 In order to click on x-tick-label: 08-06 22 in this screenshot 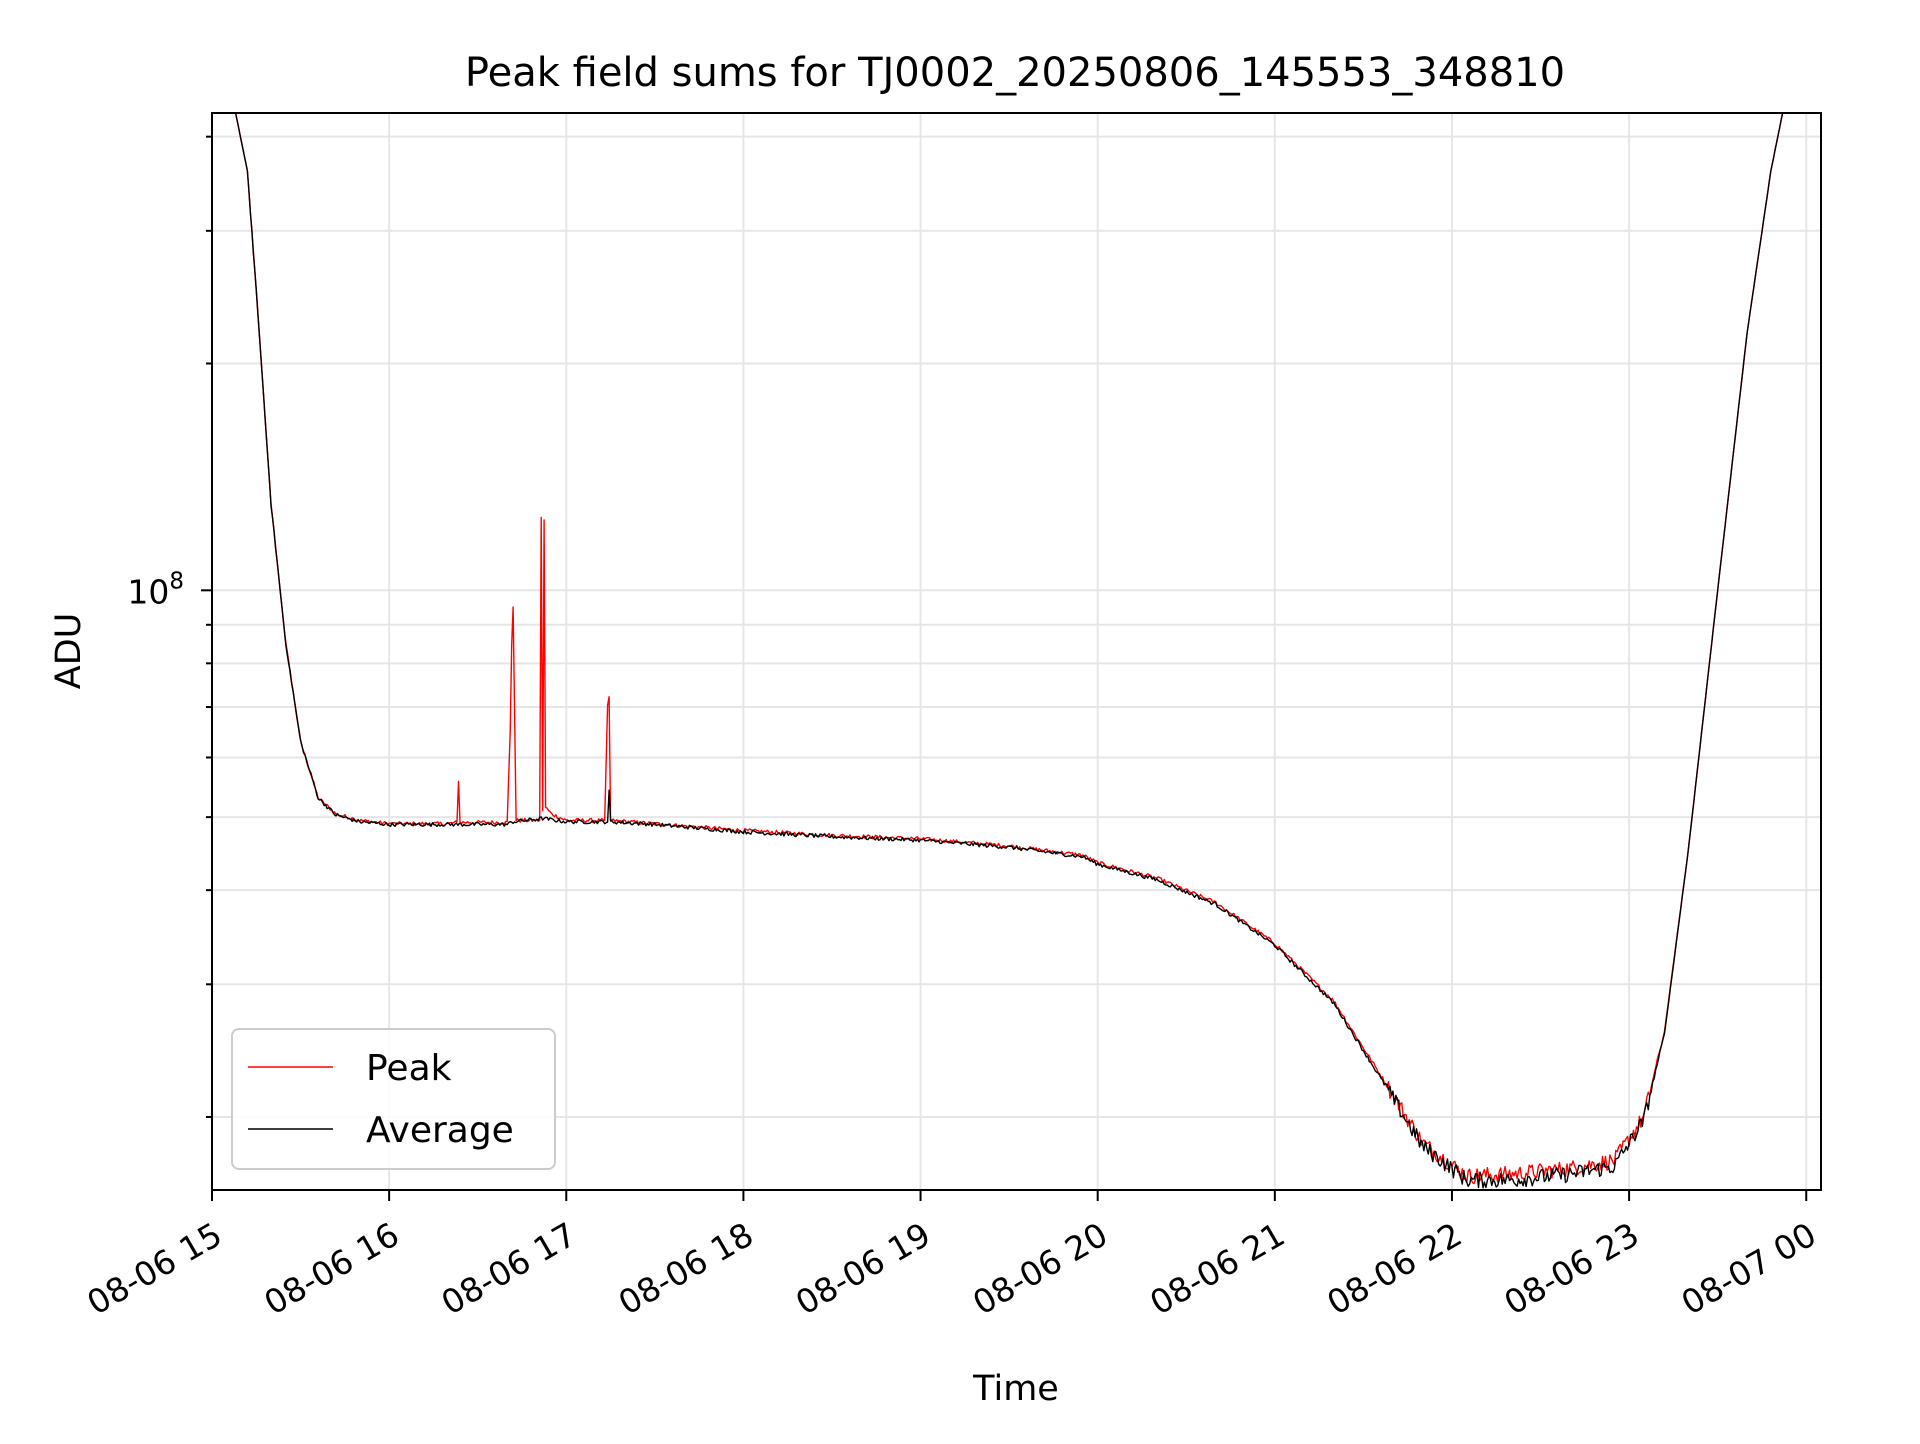, I will do `click(1394, 1269)`.